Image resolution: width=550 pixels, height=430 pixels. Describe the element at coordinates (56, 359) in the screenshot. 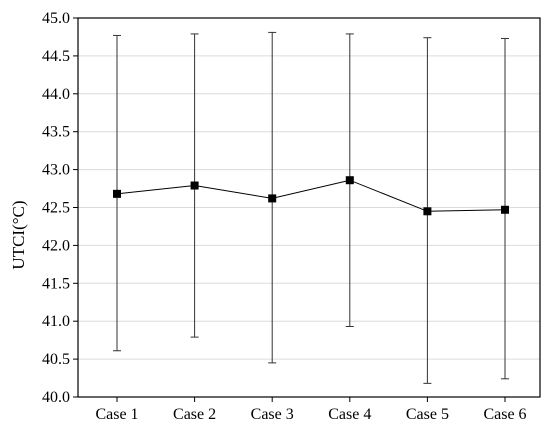

I see `y-tick-label: 40.5` at that location.